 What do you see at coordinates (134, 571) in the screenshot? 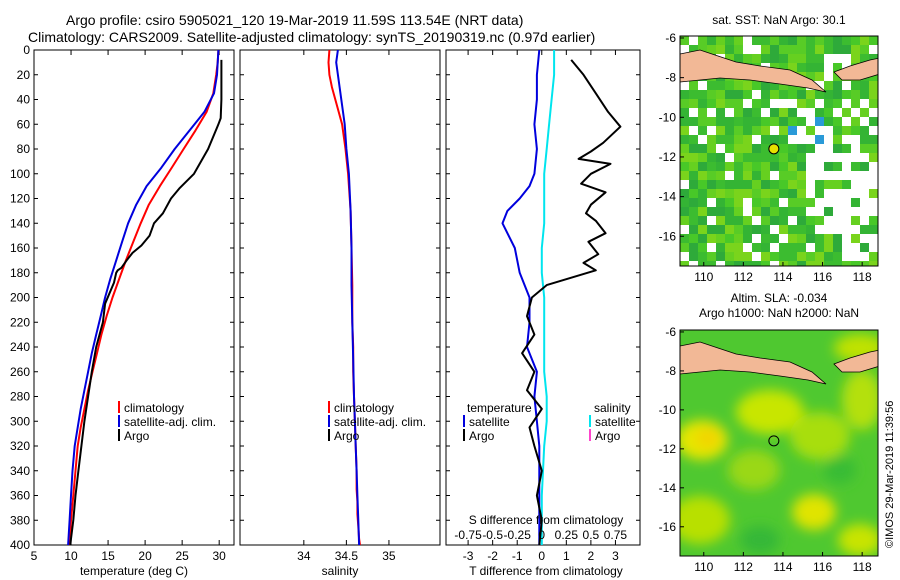
I see `temperature-xlabel: temperature (deg C)` at bounding box center [134, 571].